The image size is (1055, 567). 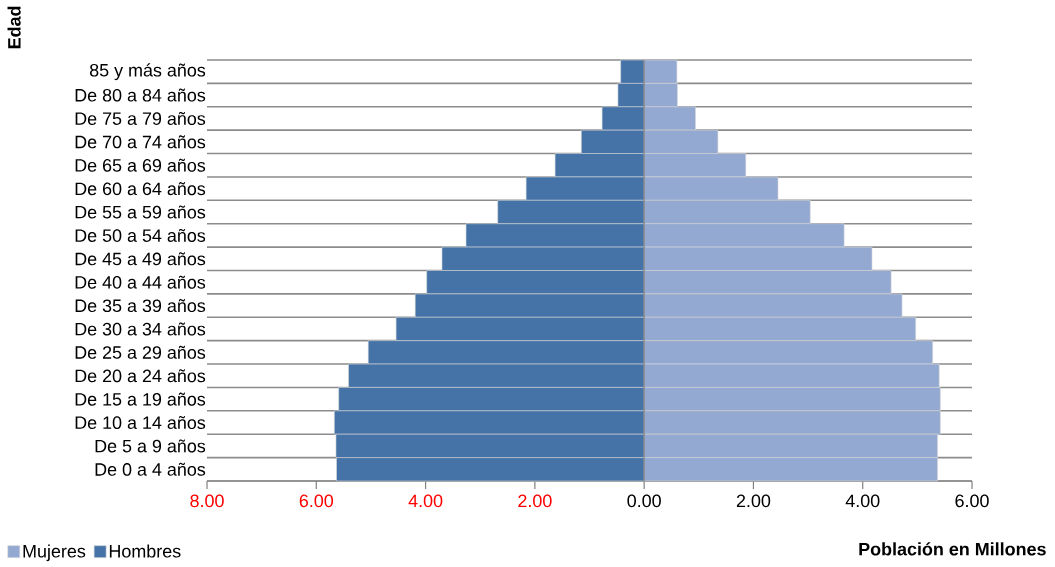 I want to click on y-tick-label: De 5 a 9 años, so click(x=150, y=446).